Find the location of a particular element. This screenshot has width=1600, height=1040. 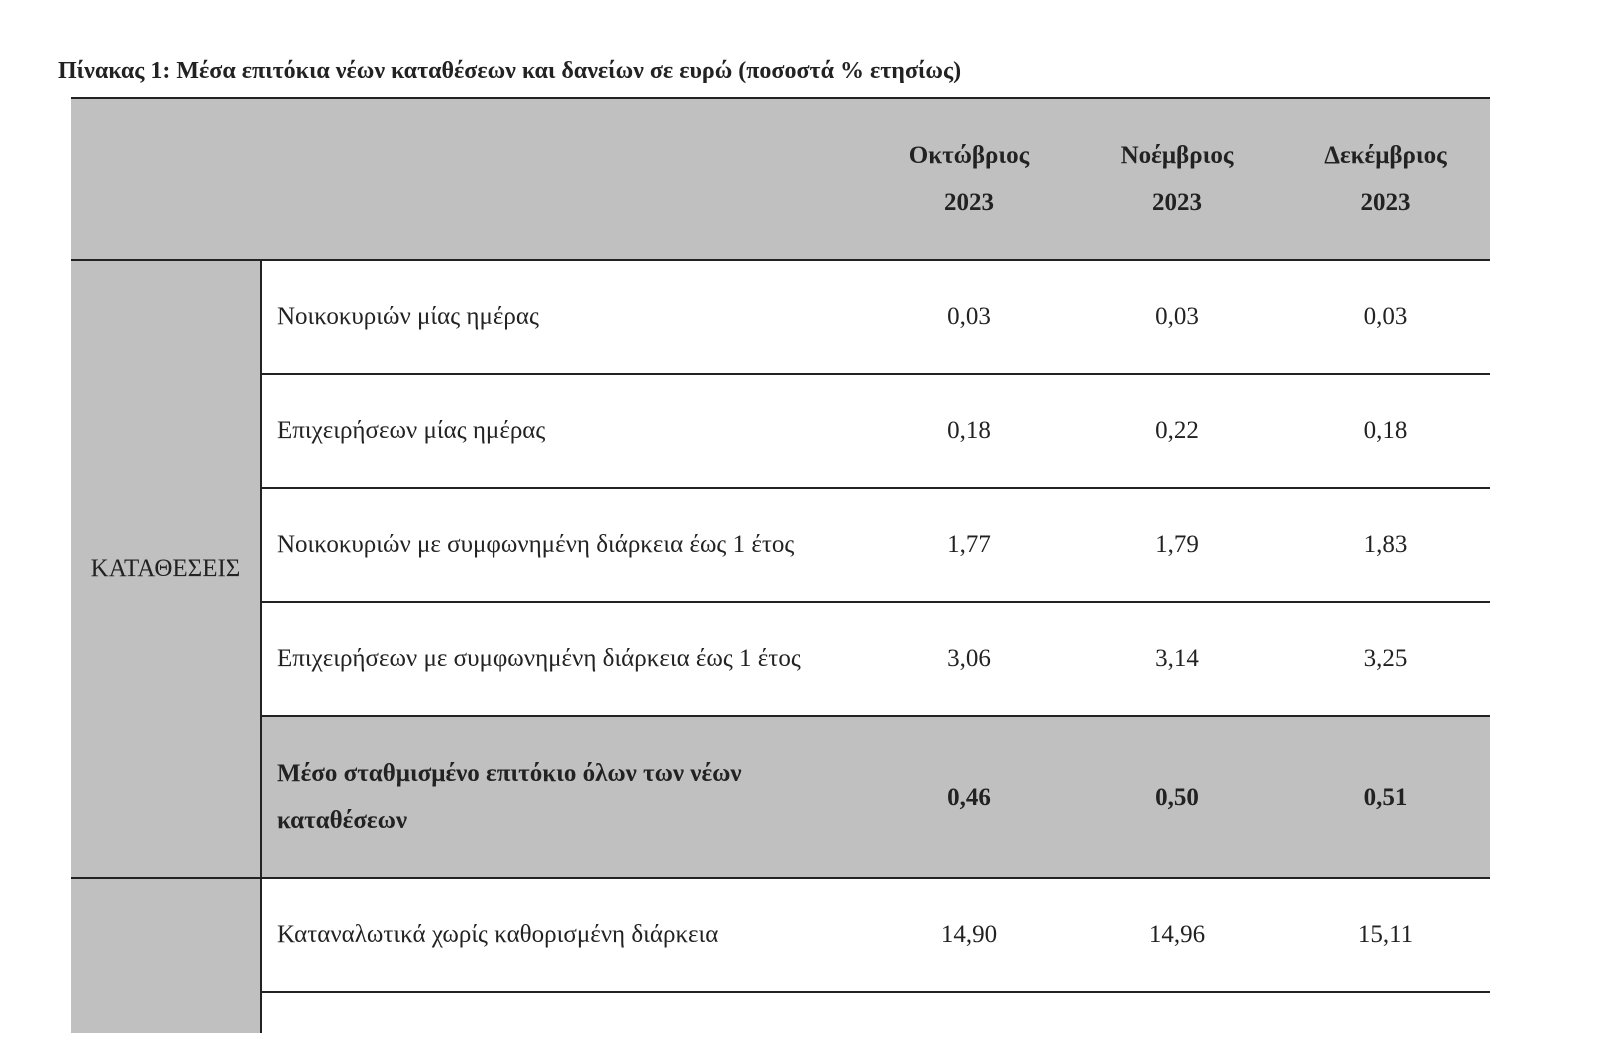

row-label: Νοικοκυριών μίας ημέρας is located at coordinates (563, 316).